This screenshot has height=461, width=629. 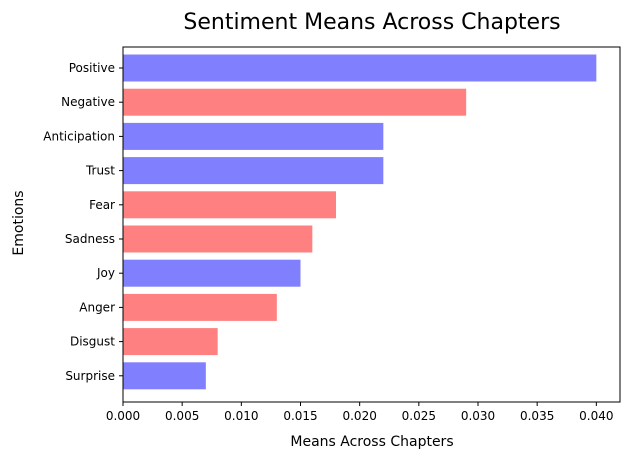 What do you see at coordinates (360, 68) in the screenshot?
I see `bar-positive` at bounding box center [360, 68].